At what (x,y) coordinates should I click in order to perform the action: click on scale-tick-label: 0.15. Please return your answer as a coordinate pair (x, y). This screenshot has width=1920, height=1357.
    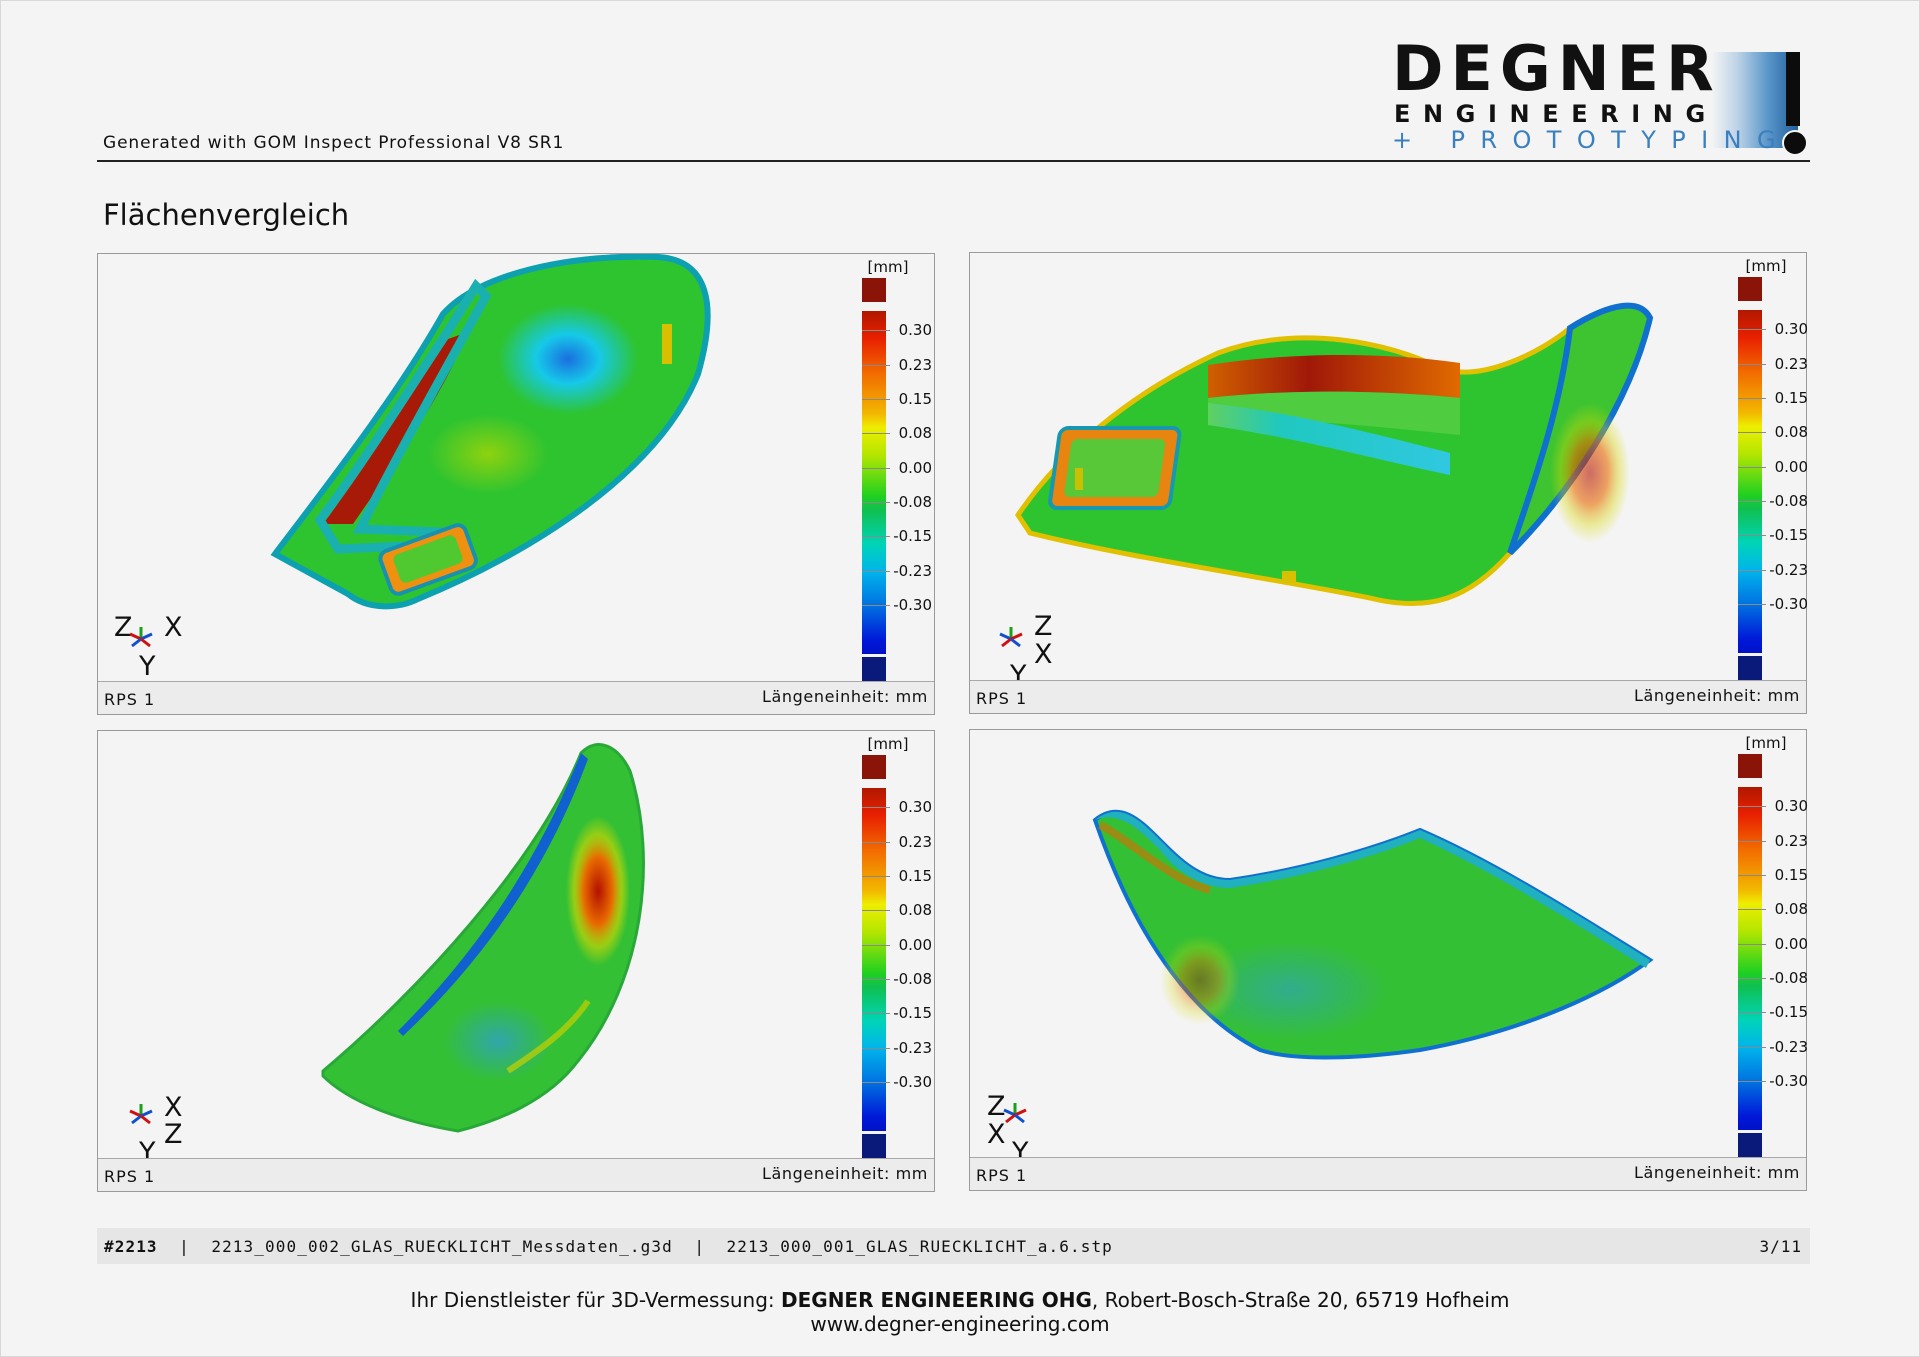
    Looking at the image, I should click on (1791, 398).